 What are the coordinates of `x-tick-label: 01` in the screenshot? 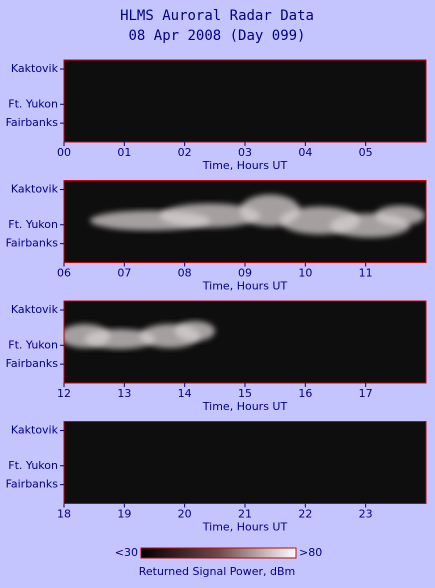 It's located at (124, 152).